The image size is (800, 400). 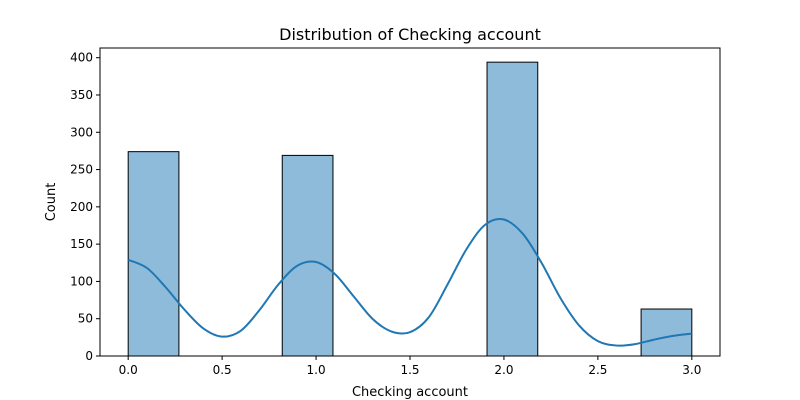 What do you see at coordinates (81, 132) in the screenshot?
I see `y-tick-label: 300` at bounding box center [81, 132].